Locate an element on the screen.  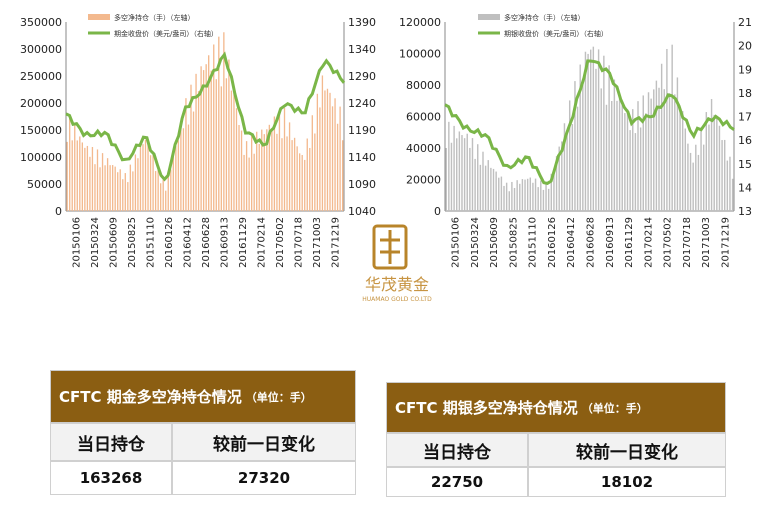
x-tick-label: 20171003 is located at coordinates (706, 242).